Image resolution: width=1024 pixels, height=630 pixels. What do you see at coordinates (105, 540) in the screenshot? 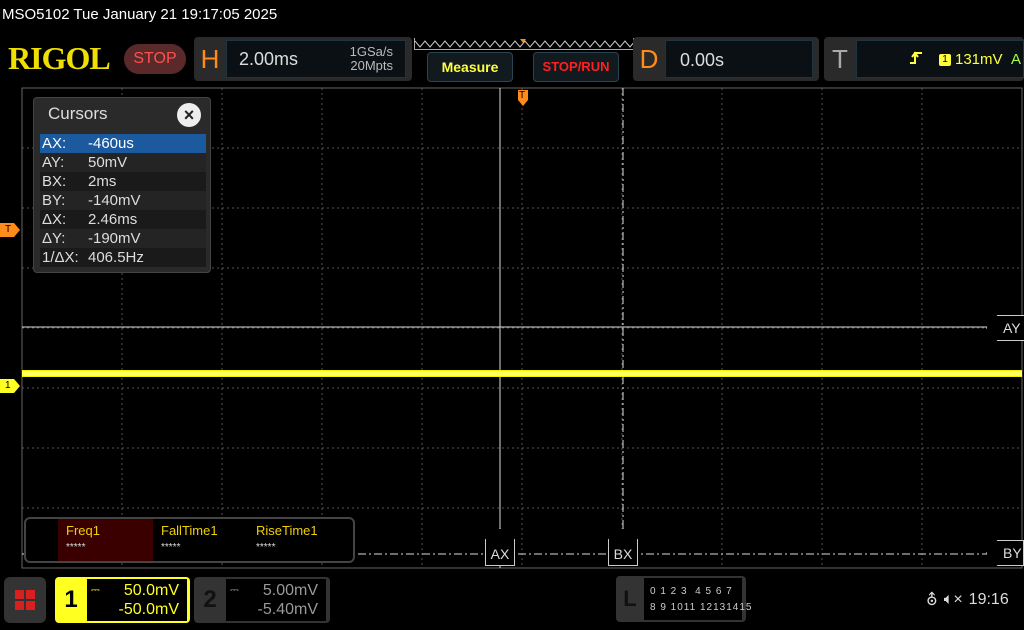
I see `measurement-freq: Freq1 *****` at bounding box center [105, 540].